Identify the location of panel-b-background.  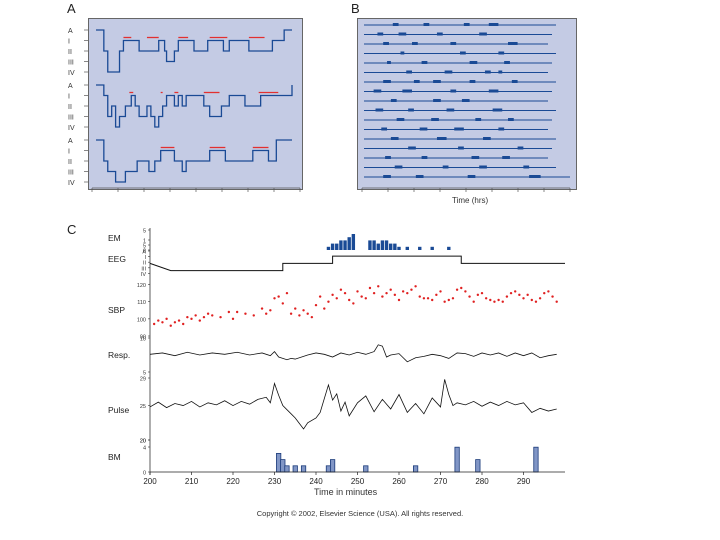
(467, 104).